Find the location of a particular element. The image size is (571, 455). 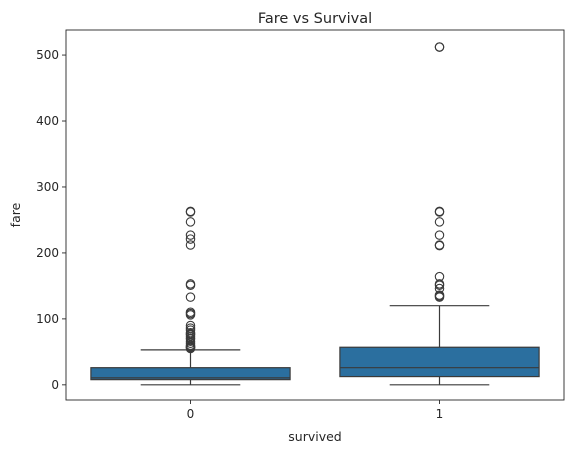

x-tick-label: 0 is located at coordinates (191, 414).